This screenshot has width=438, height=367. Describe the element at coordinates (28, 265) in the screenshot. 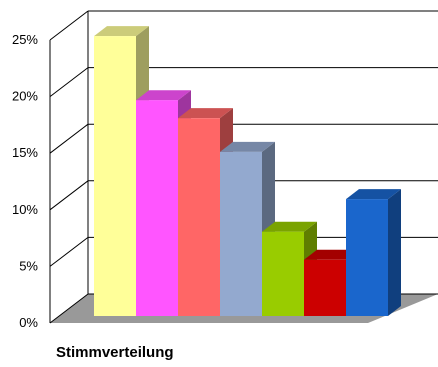

I see `y-tick-label: 5%` at that location.